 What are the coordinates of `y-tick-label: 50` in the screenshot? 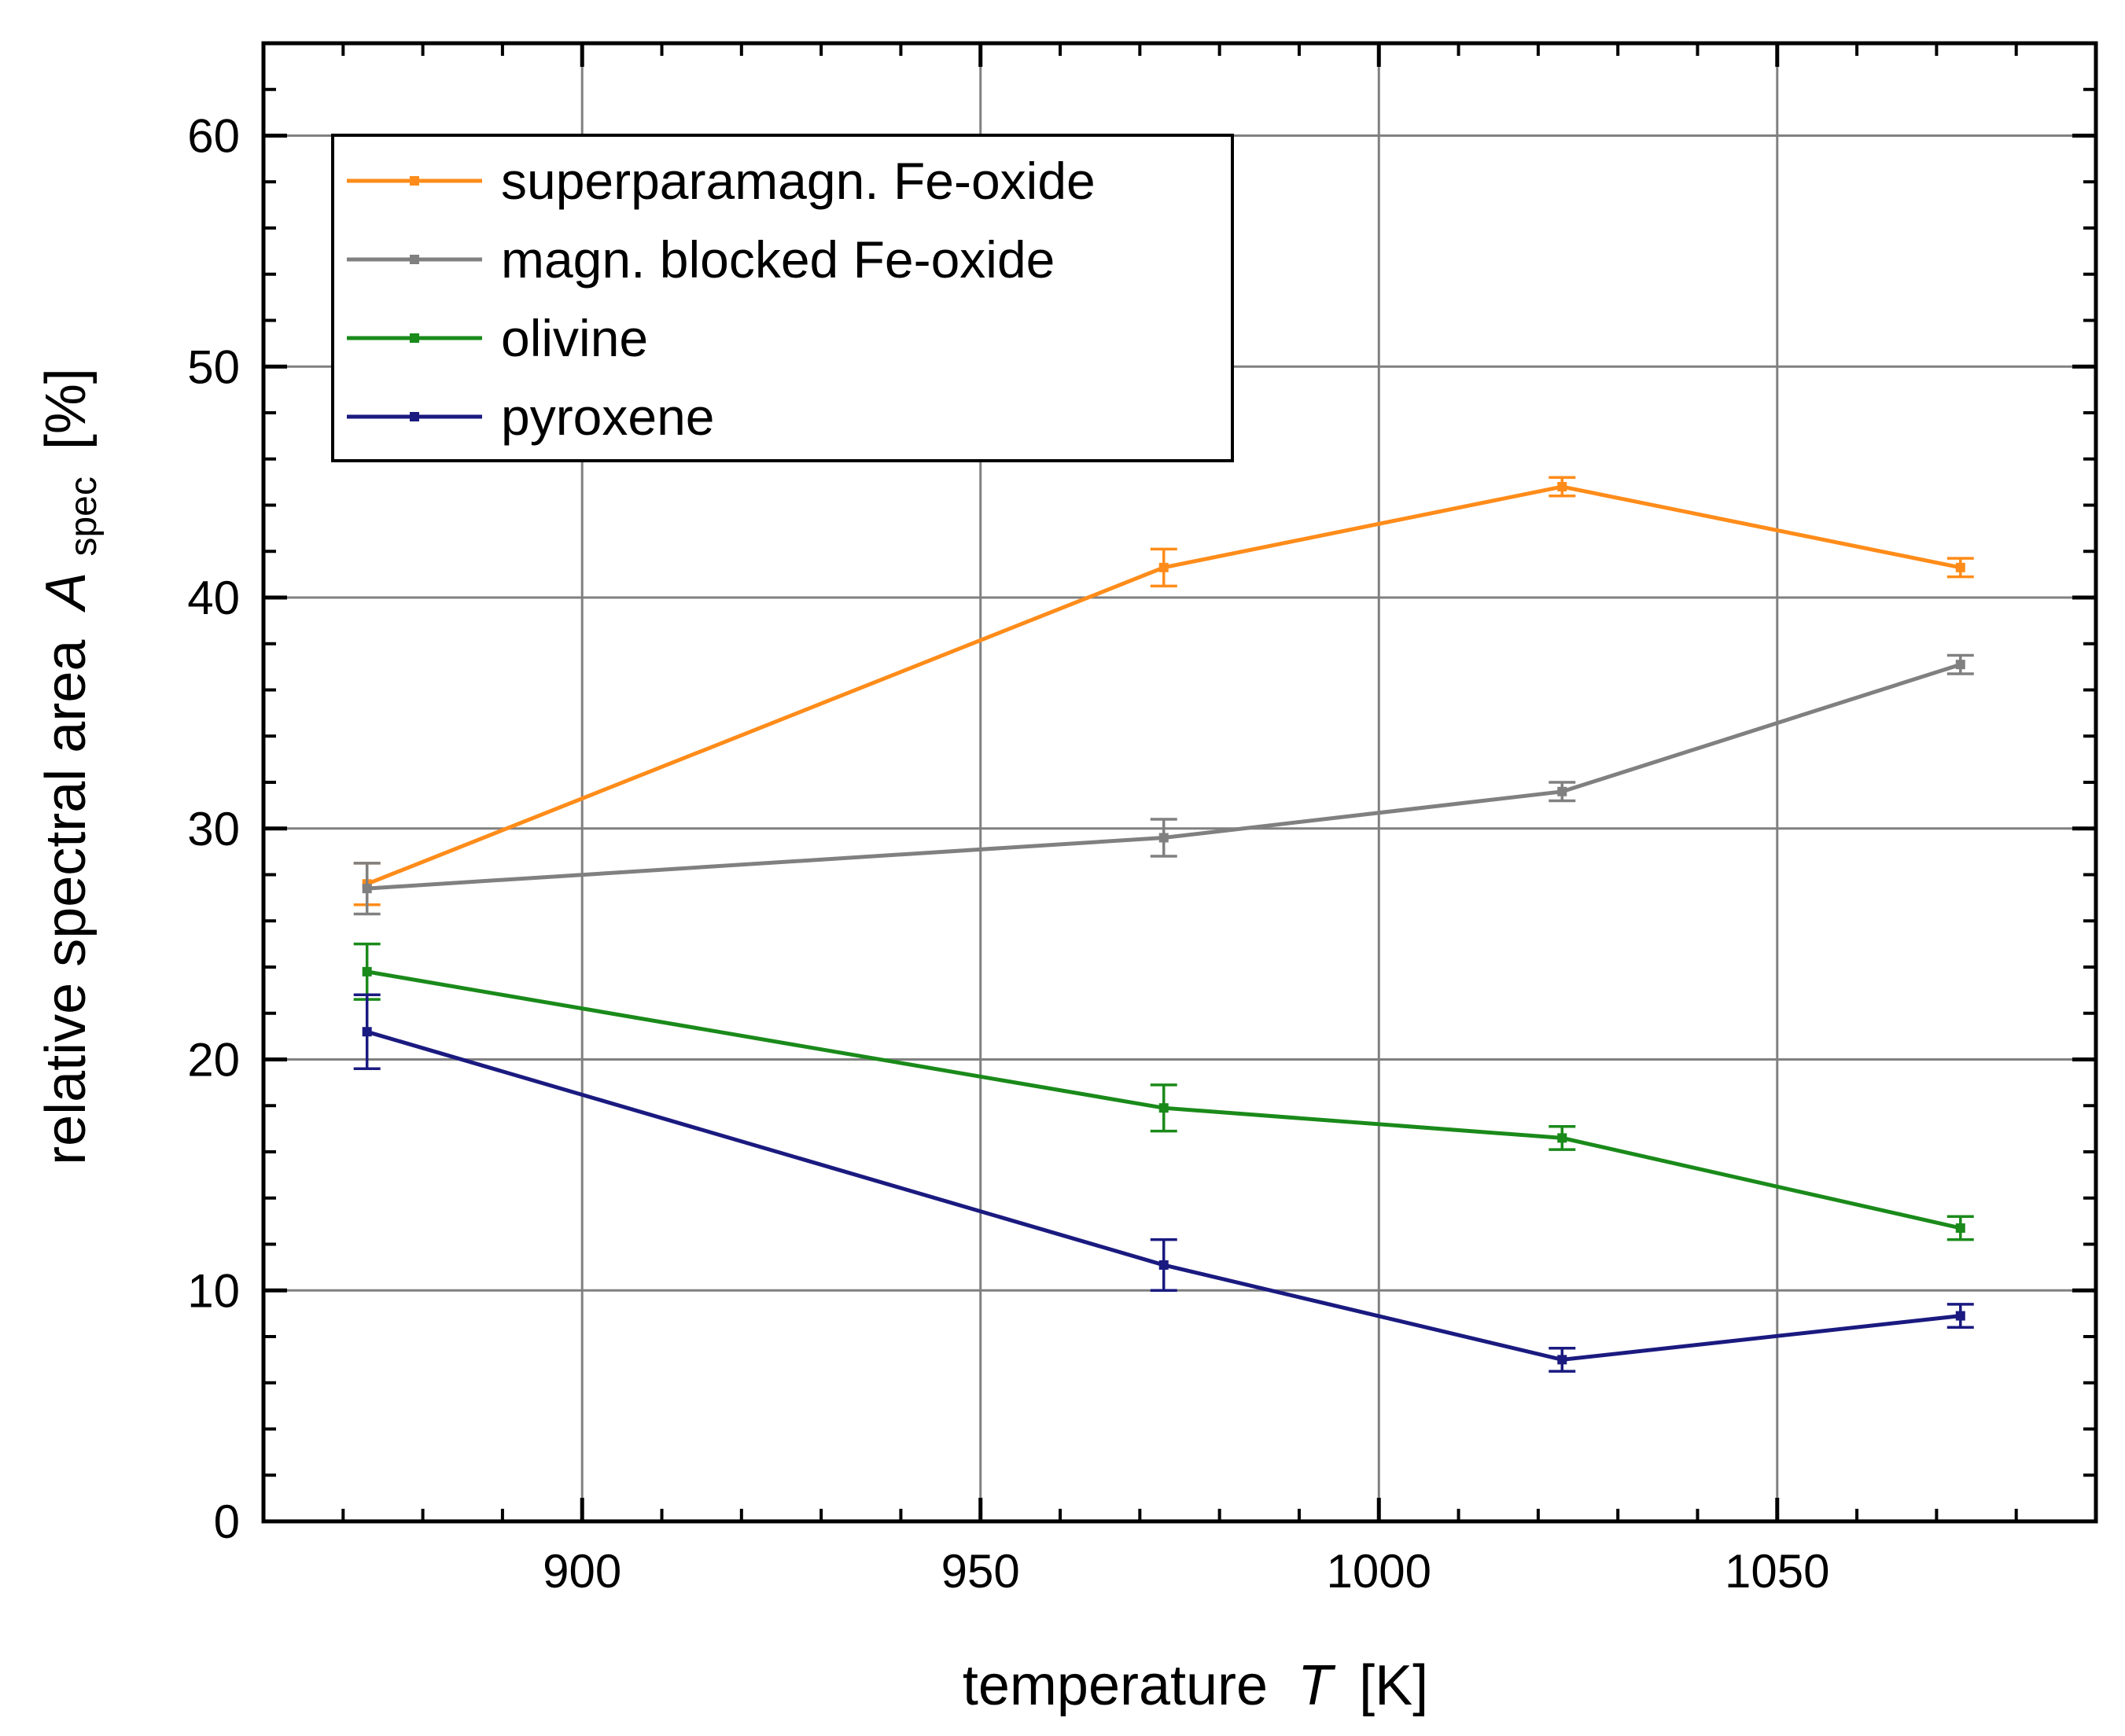 It's located at (213, 366).